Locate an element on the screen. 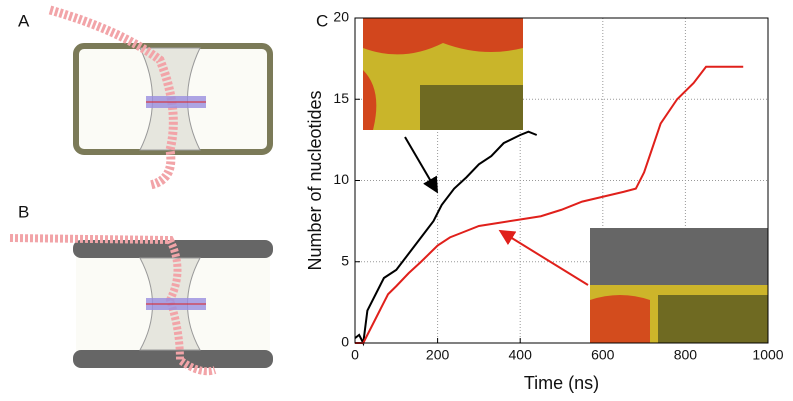 This screenshot has height=401, width=793. panel-label: A is located at coordinates (24, 20).